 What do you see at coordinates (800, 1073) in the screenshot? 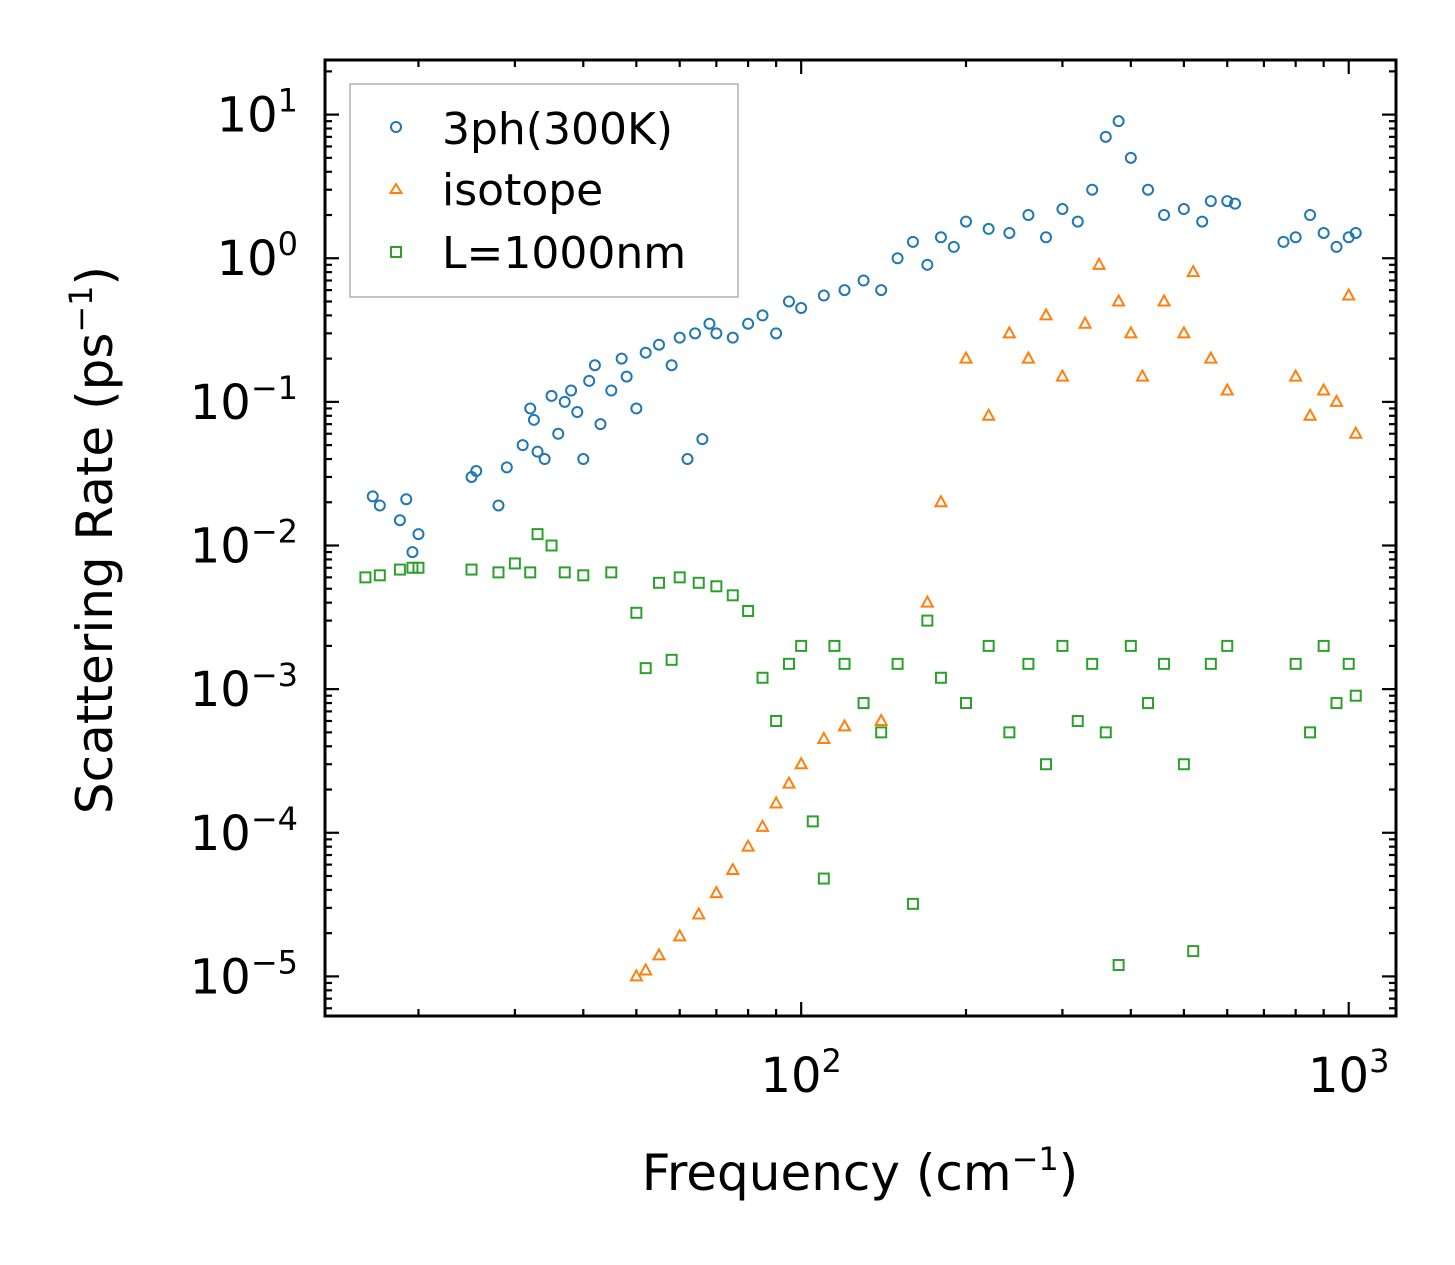
I see `x-tick-label: 102` at bounding box center [800, 1073].